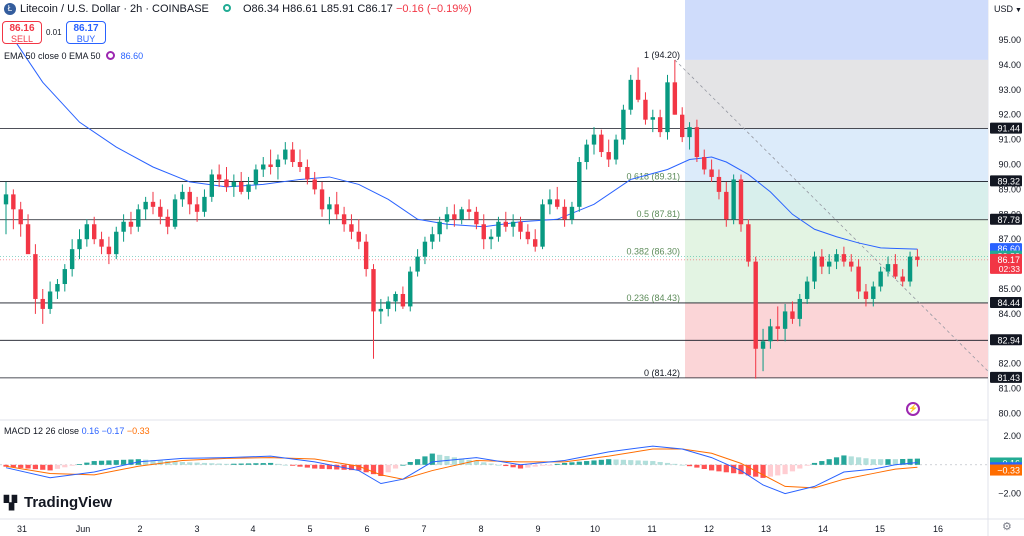  I want to click on price-tick-label: 80.00, so click(1009, 414).